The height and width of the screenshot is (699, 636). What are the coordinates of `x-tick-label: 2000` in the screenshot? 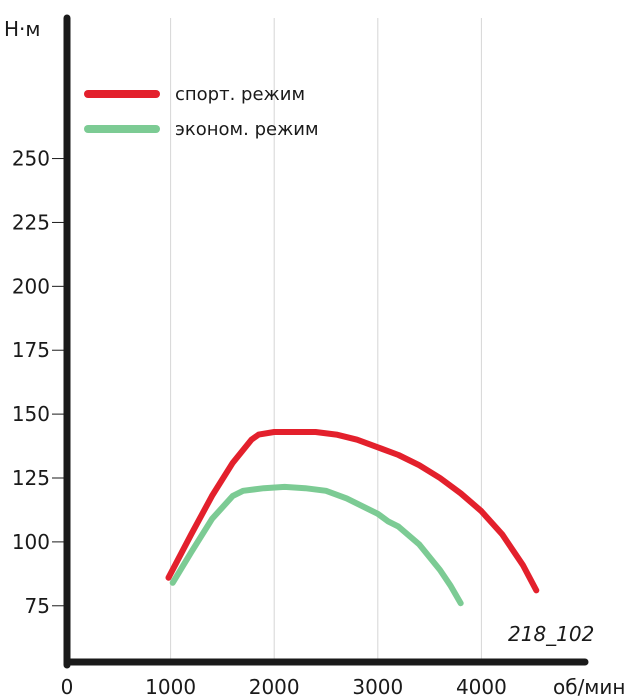 It's located at (274, 687).